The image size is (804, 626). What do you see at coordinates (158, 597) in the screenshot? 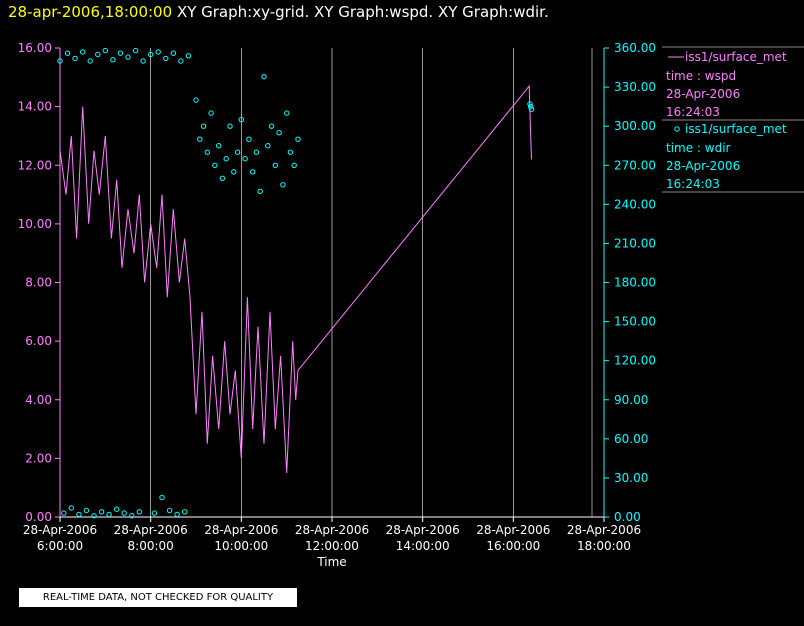
I see `quality-notice: REAL-TIME DATA, NOT CHECKED FOR QUALITY` at bounding box center [158, 597].